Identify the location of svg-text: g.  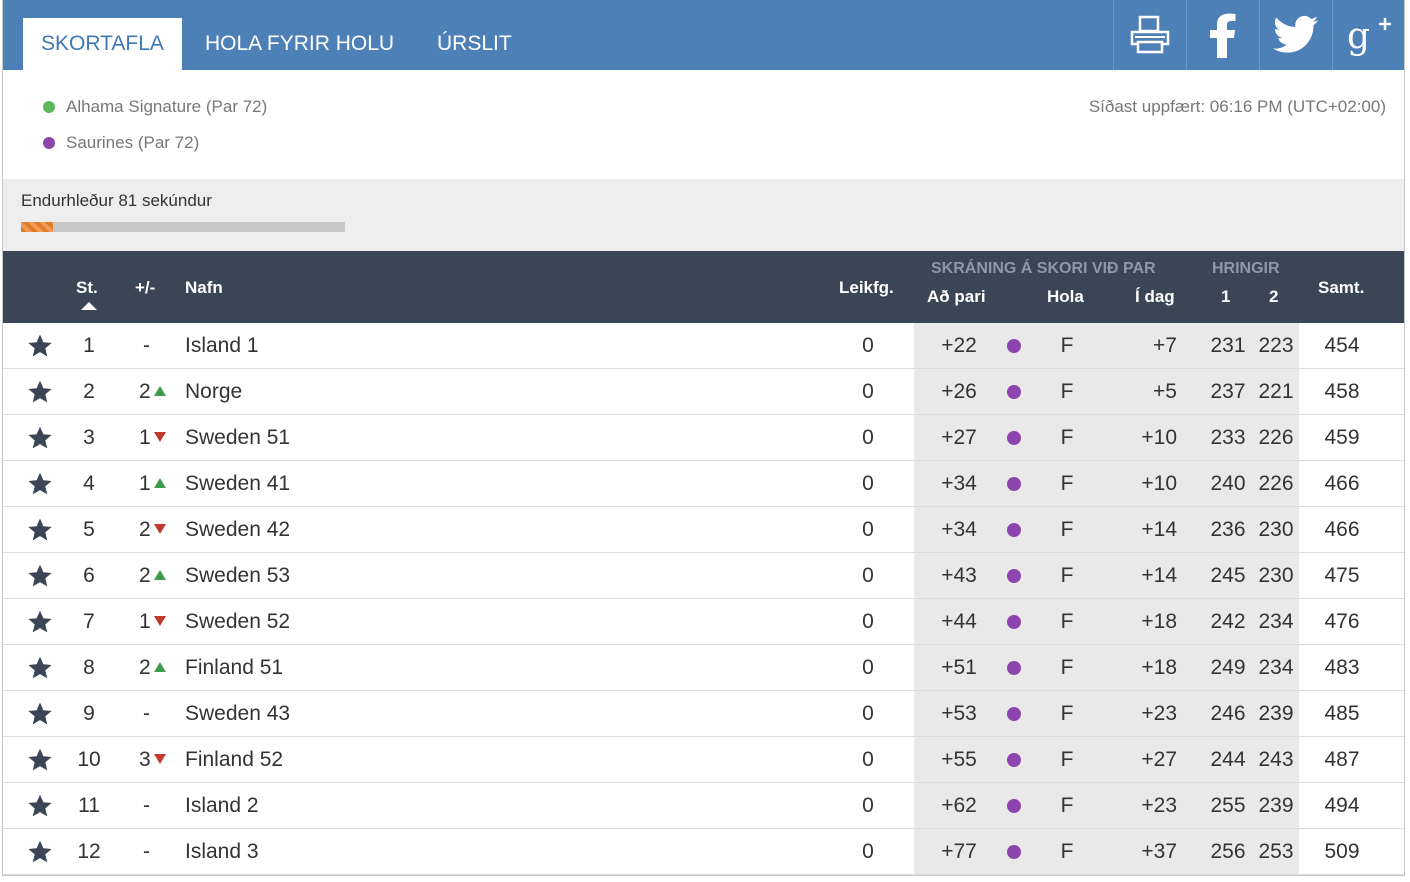
(1358, 36).